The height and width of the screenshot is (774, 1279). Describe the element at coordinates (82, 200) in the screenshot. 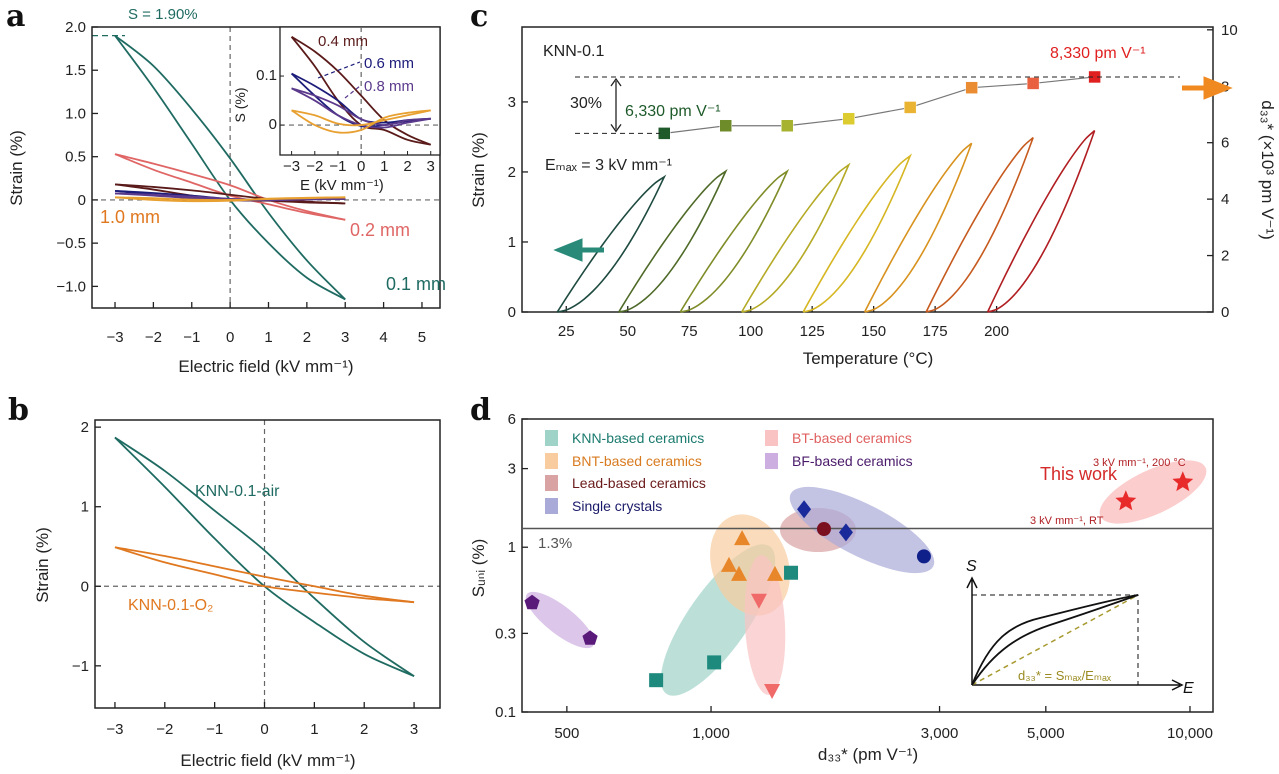

I see `panel-a-ytick-label: 0` at that location.